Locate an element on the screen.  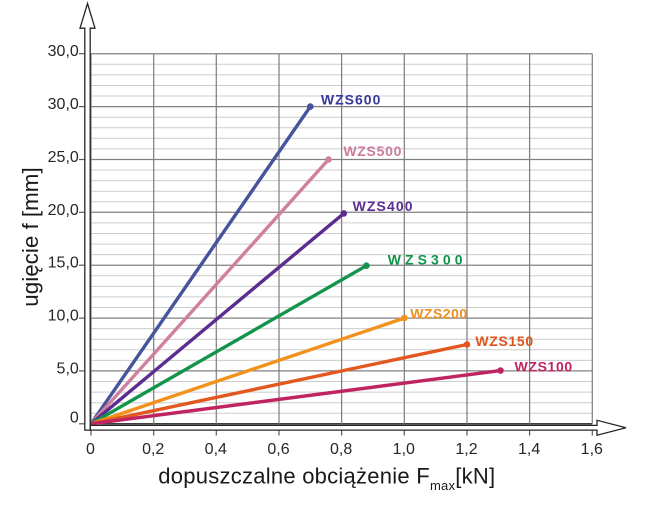
svg-text: 0,4 is located at coordinates (216, 449).